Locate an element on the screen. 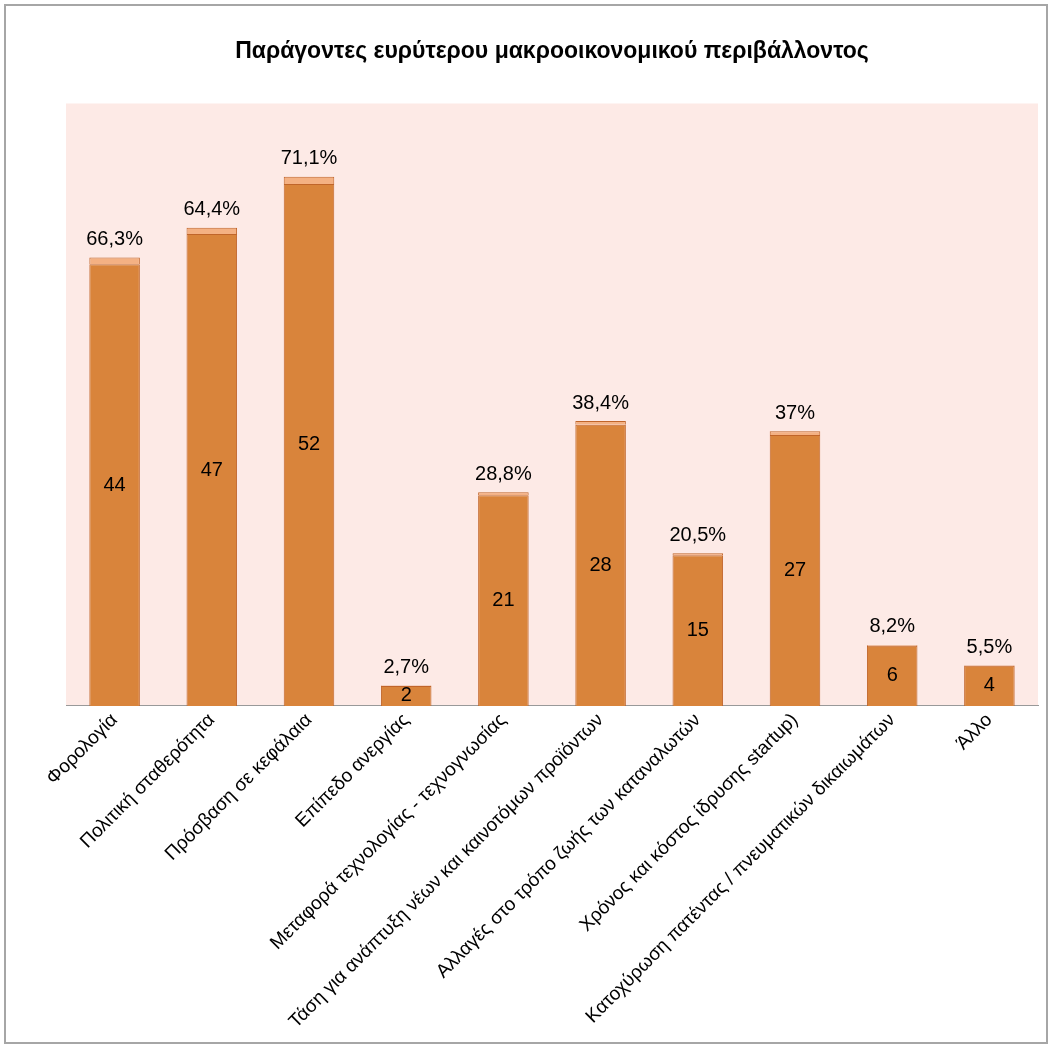 This screenshot has height=1048, width=1054. data-label: 8,2% is located at coordinates (892, 625).